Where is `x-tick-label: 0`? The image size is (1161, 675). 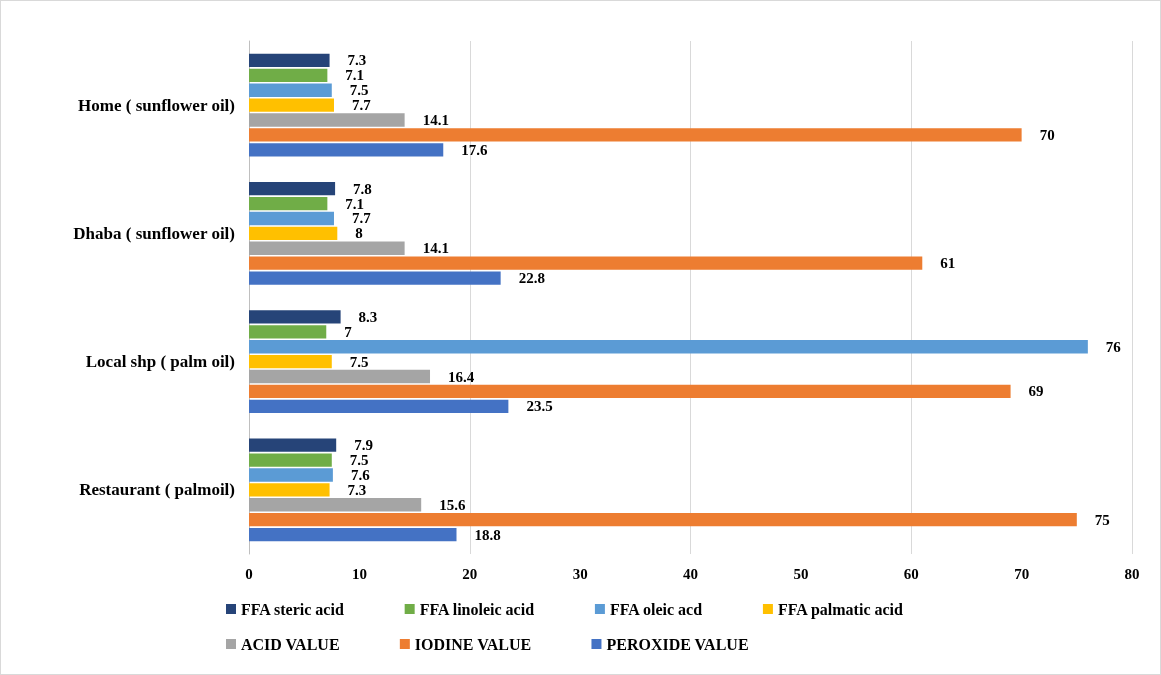
x-tick-label: 0 is located at coordinates (249, 573).